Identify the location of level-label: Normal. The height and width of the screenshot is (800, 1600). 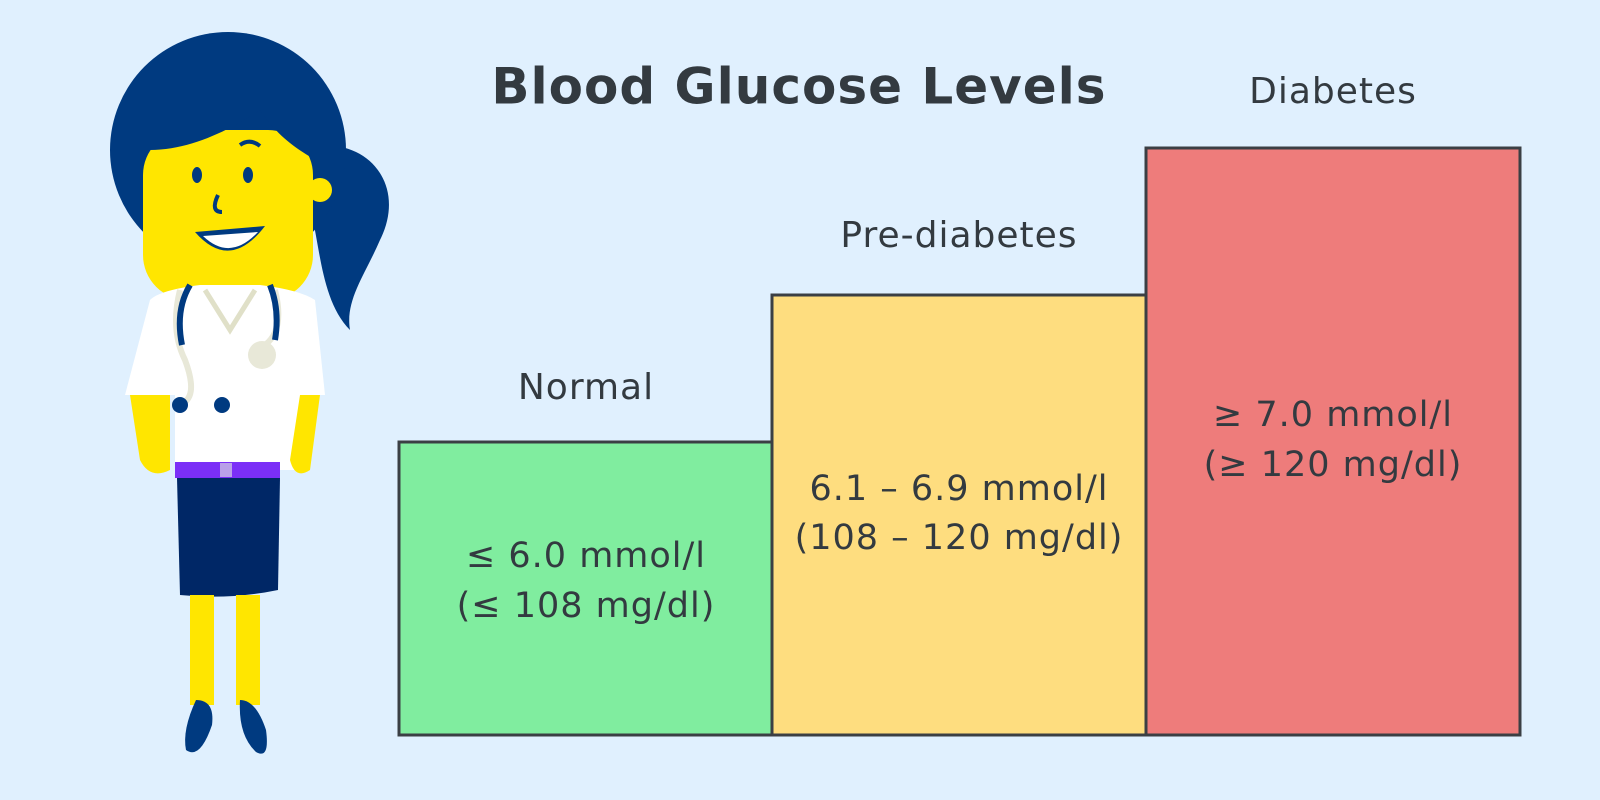
(586, 387).